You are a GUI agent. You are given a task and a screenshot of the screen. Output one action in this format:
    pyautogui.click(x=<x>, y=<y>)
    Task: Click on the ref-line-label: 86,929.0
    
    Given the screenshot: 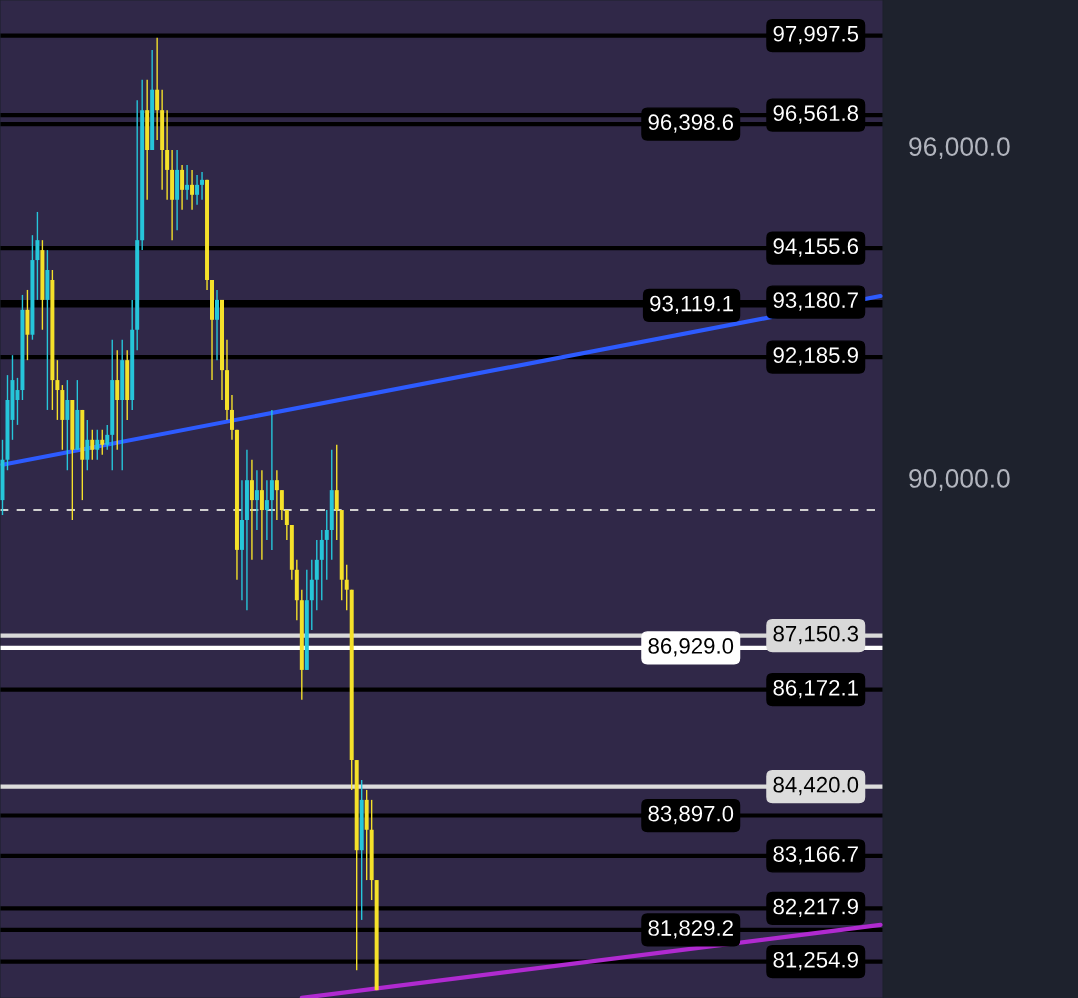 What is the action you would take?
    pyautogui.click(x=691, y=647)
    